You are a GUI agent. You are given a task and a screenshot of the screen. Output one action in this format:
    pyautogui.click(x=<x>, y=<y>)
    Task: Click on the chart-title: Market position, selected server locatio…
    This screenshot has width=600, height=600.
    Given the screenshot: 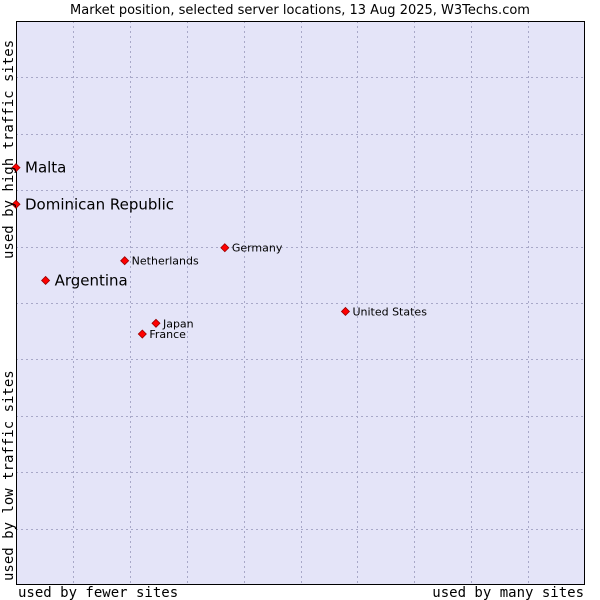 What is the action you would take?
    pyautogui.click(x=300, y=10)
    